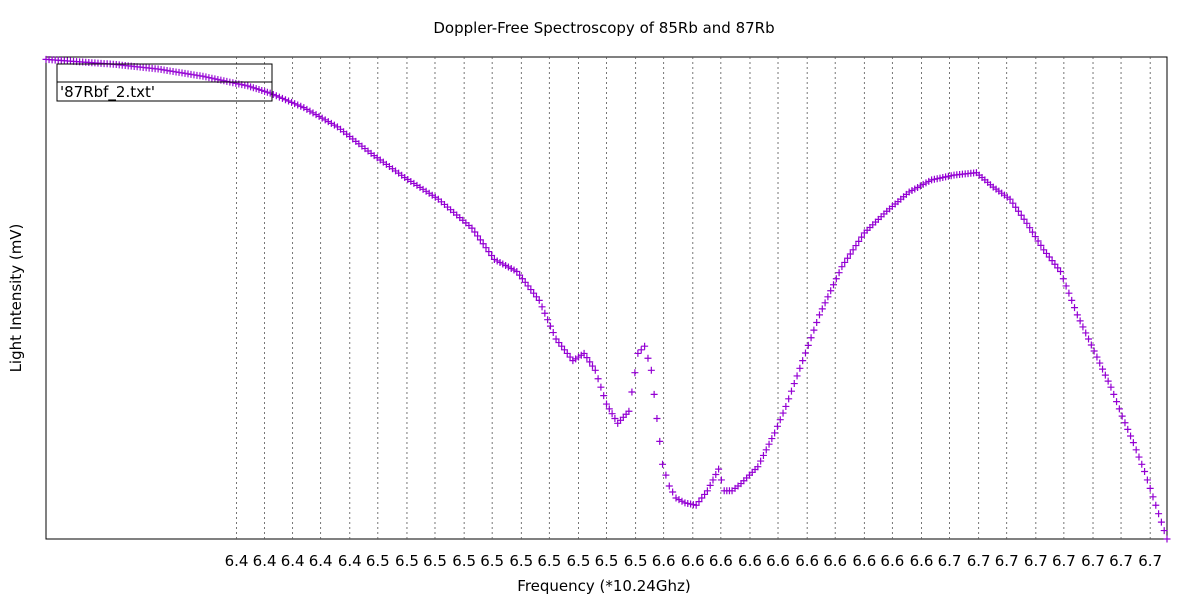 This screenshot has width=1200, height=600. I want to click on legend-series-label: '87Rbf_2.txt', so click(107, 92).